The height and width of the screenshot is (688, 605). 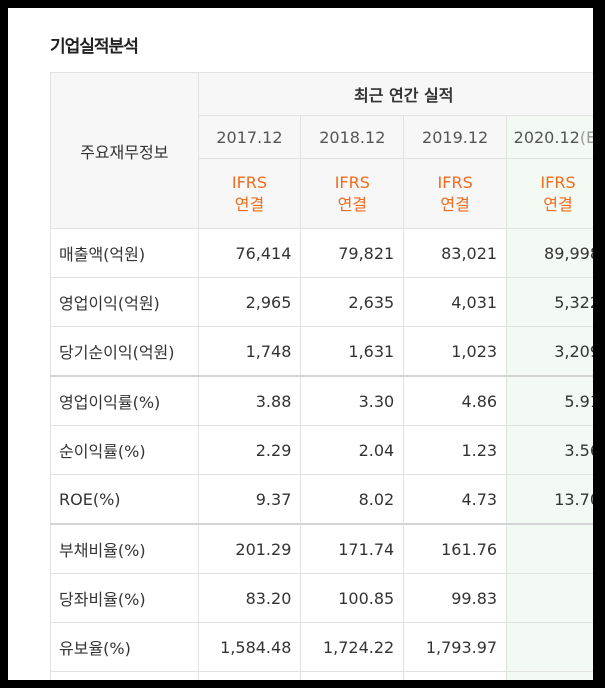 What do you see at coordinates (352, 598) in the screenshot?
I see `value-cell: 100.85` at bounding box center [352, 598].